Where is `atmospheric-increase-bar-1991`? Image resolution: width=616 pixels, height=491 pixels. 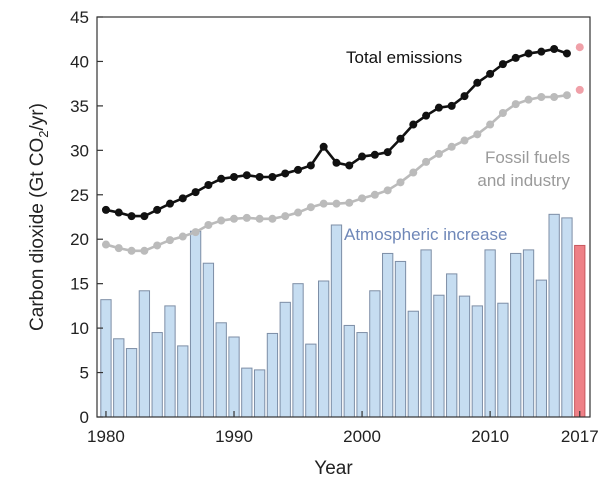 atmospheric-increase-bar-1991 is located at coordinates (247, 392).